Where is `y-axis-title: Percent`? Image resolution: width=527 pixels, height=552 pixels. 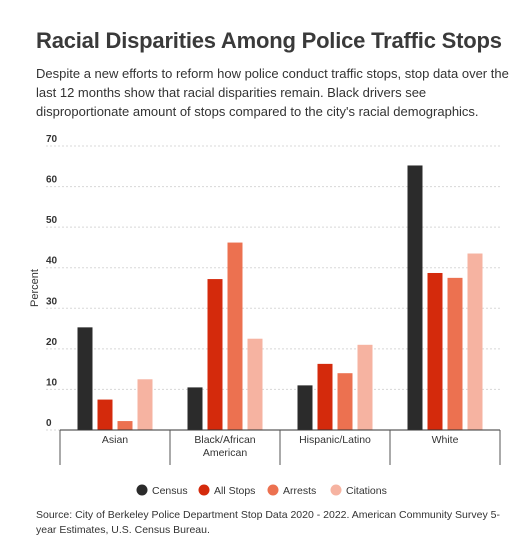 y-axis-title: Percent is located at coordinates (35, 288).